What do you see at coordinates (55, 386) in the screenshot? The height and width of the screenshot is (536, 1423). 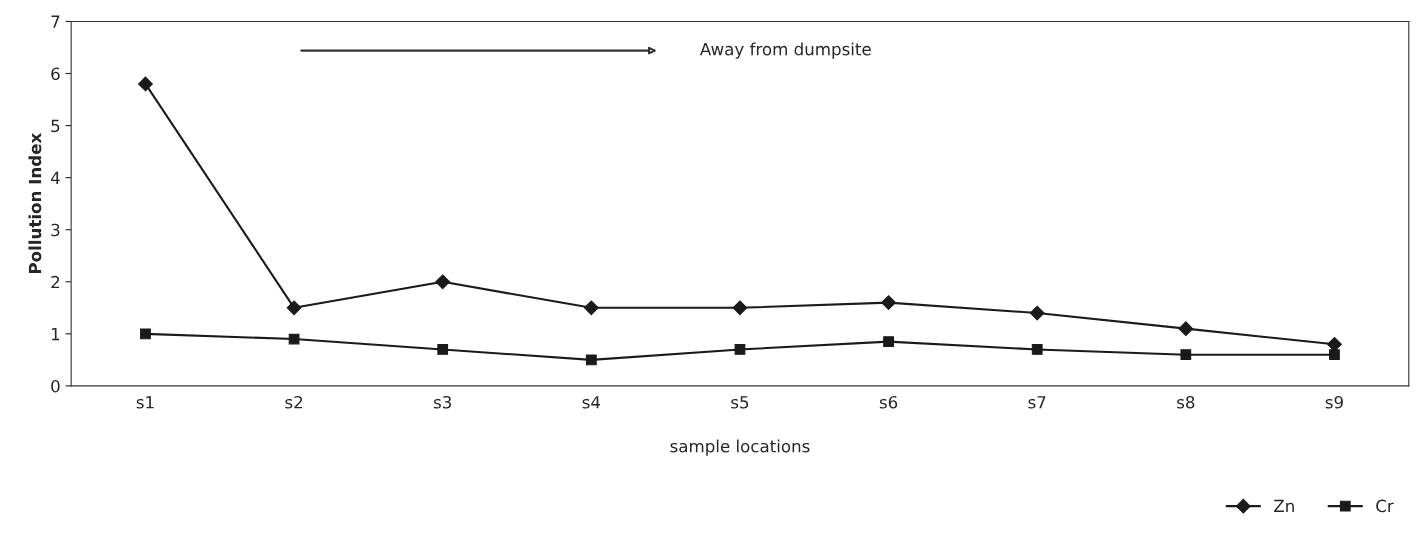 I see `y-tick-label: 0` at bounding box center [55, 386].